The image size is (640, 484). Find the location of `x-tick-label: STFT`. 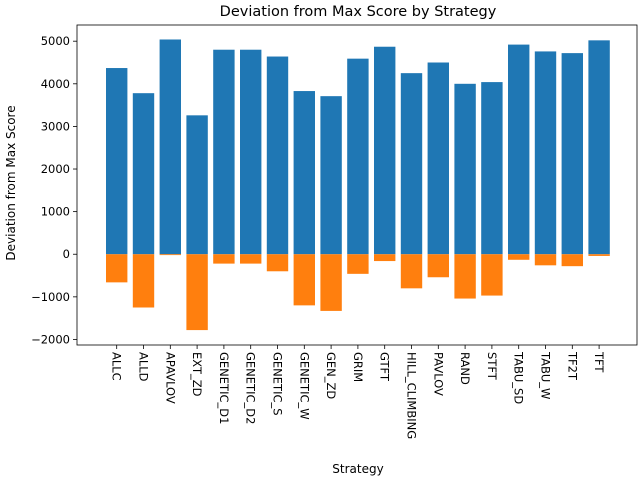

x-tick-label: STFT is located at coordinates (492, 366).